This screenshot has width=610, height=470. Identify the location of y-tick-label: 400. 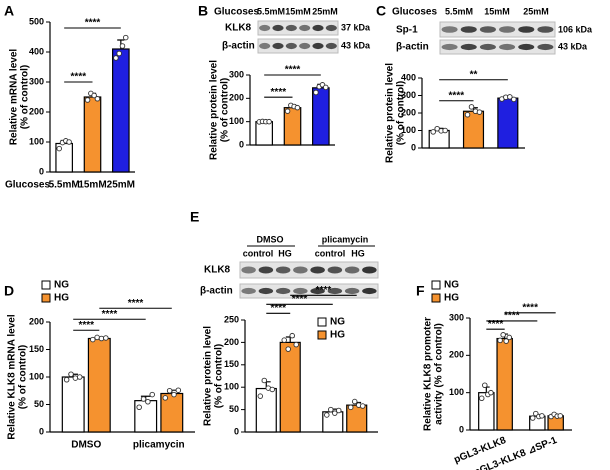
(408, 77).